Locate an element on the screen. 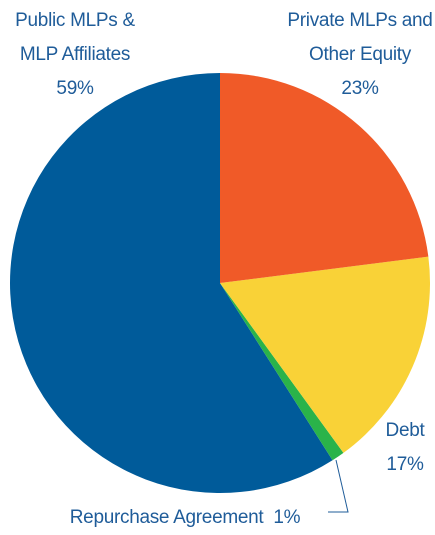 This screenshot has width=435, height=535. category-label: Debt is located at coordinates (405, 430).